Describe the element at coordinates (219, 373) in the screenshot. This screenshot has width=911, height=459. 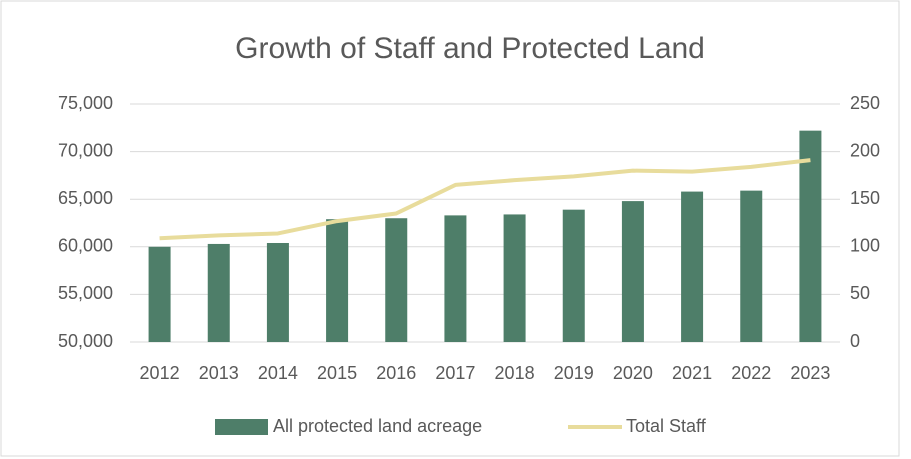
I see `x-tick-label: 2013` at that location.